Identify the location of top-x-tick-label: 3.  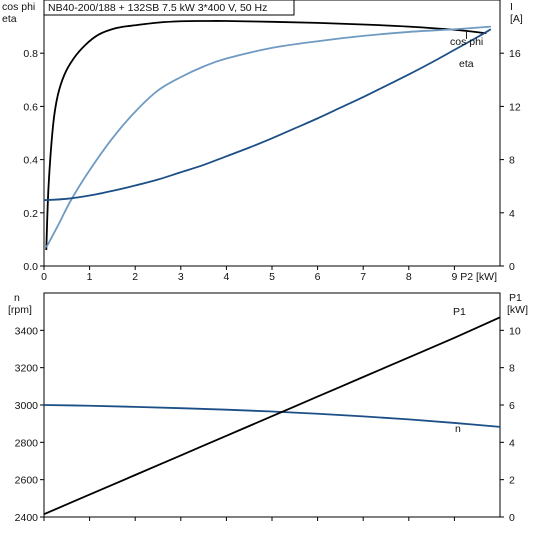
(181, 277).